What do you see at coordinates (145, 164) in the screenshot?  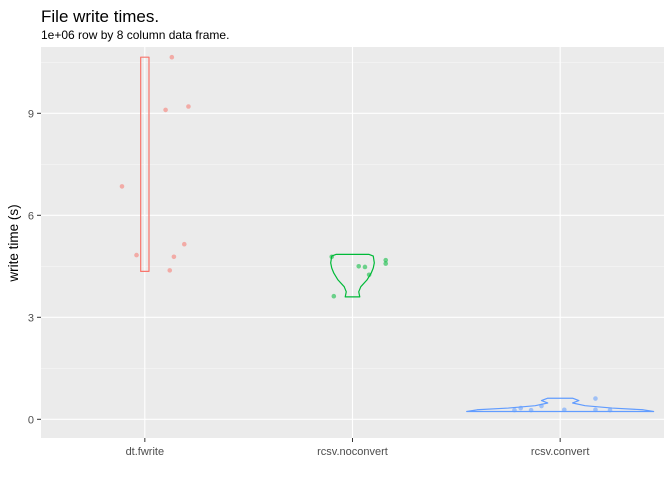 I see `violin-dt.fwrite` at bounding box center [145, 164].